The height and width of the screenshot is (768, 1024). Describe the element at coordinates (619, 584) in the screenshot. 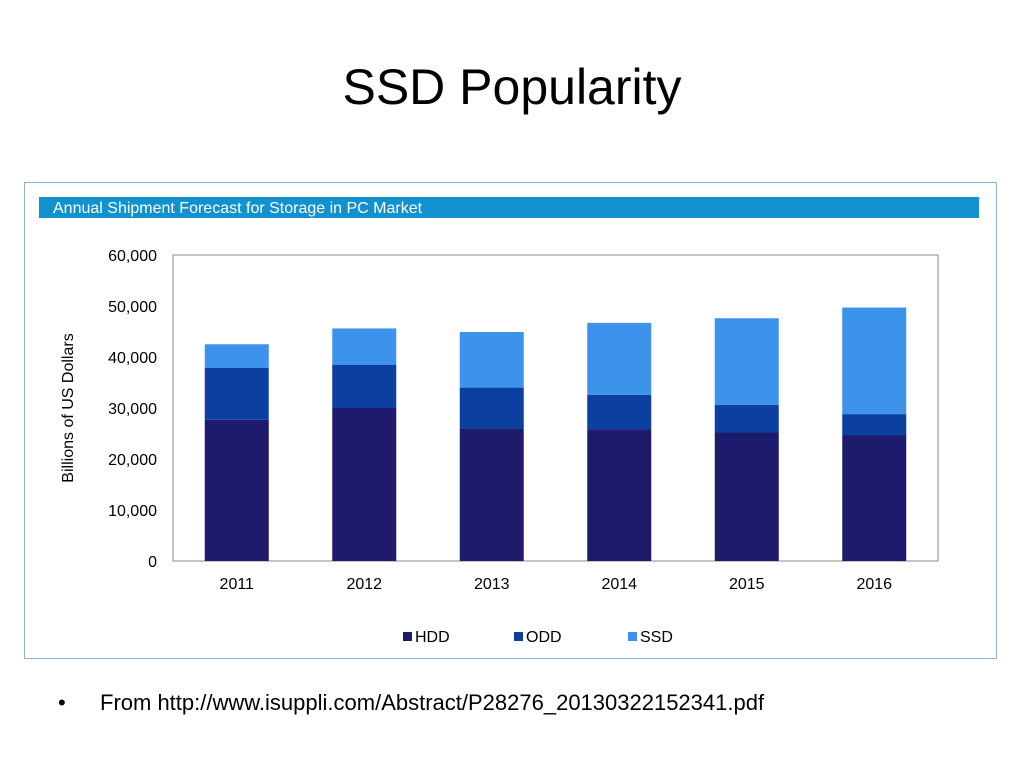

I see `x-tick-label: 2014` at that location.